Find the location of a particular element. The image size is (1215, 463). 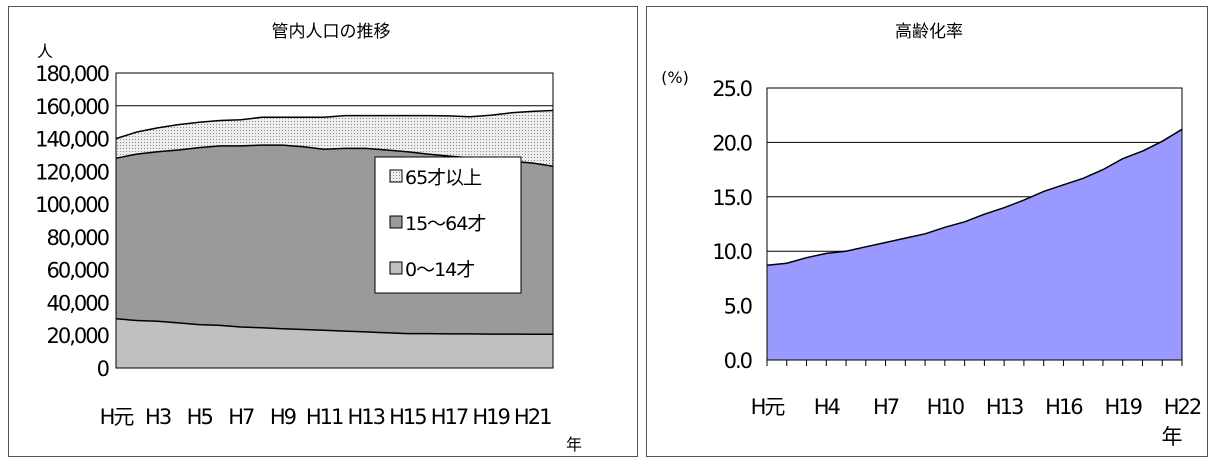

aging-rate-x-tick-label: H4 is located at coordinates (827, 407).